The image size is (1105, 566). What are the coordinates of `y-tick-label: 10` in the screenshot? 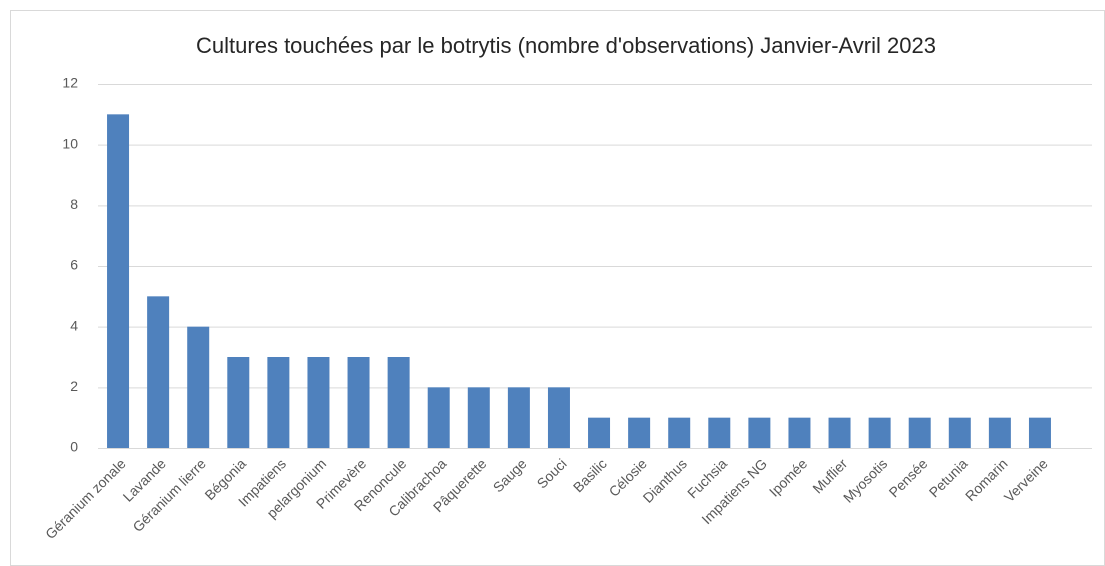 It's located at (70, 143).